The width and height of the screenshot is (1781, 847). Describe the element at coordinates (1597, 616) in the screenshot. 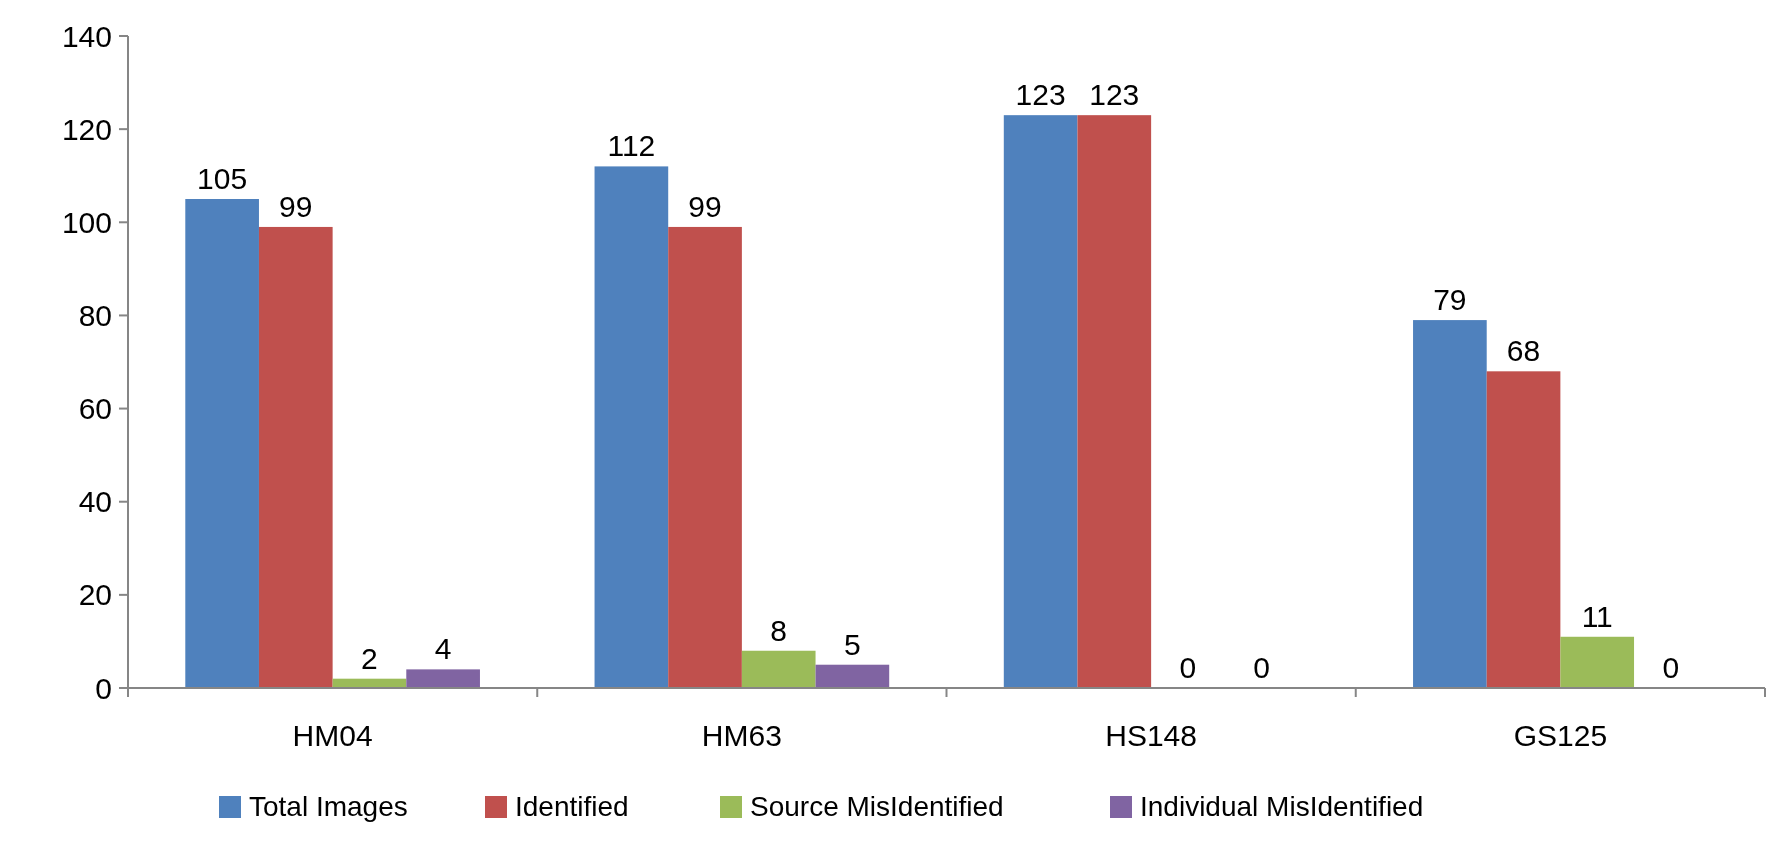

I see `data-label: 11` at that location.